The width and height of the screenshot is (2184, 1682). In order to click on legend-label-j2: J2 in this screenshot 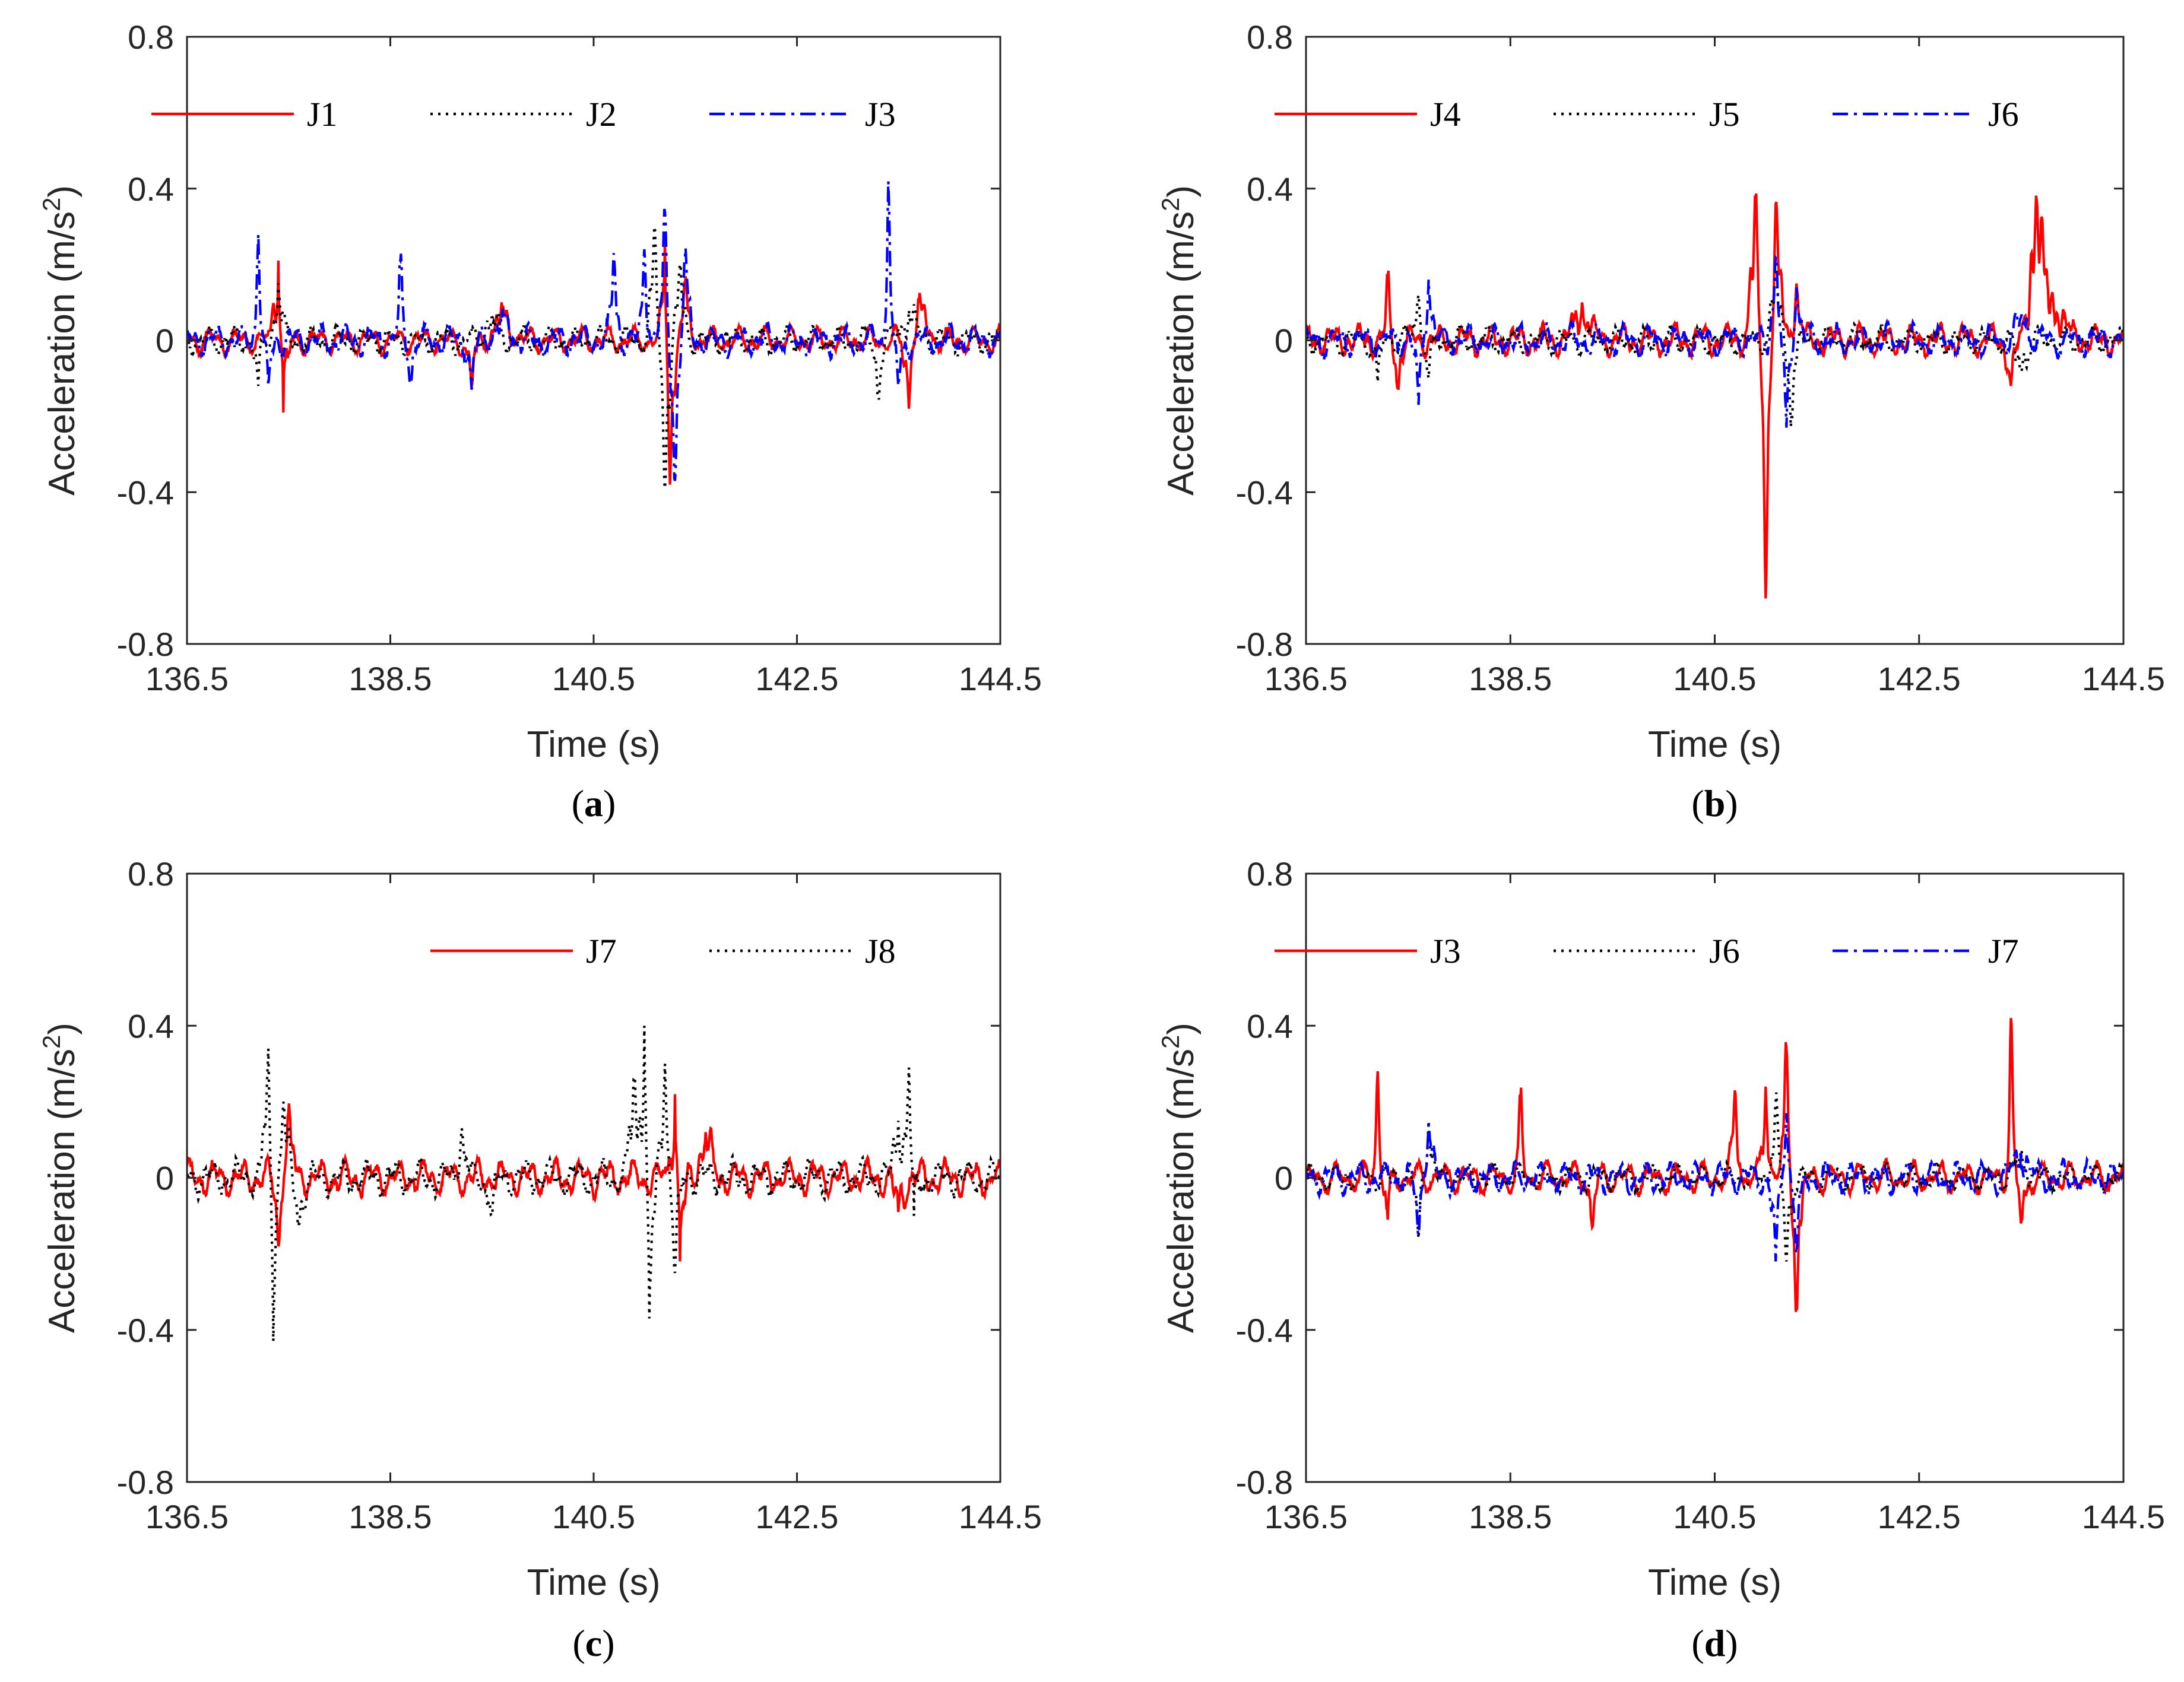, I will do `click(601, 115)`.